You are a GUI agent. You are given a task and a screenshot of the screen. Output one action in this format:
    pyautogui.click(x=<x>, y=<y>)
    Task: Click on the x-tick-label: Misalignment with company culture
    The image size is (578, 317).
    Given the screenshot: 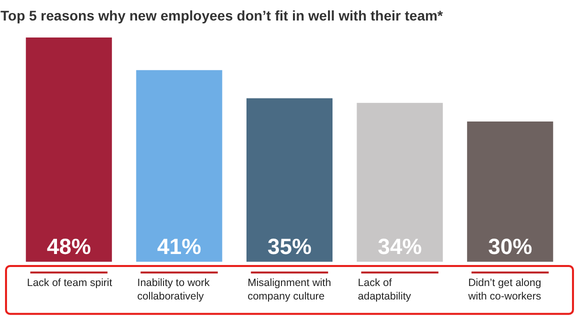 What is the action you would take?
    pyautogui.click(x=290, y=289)
    